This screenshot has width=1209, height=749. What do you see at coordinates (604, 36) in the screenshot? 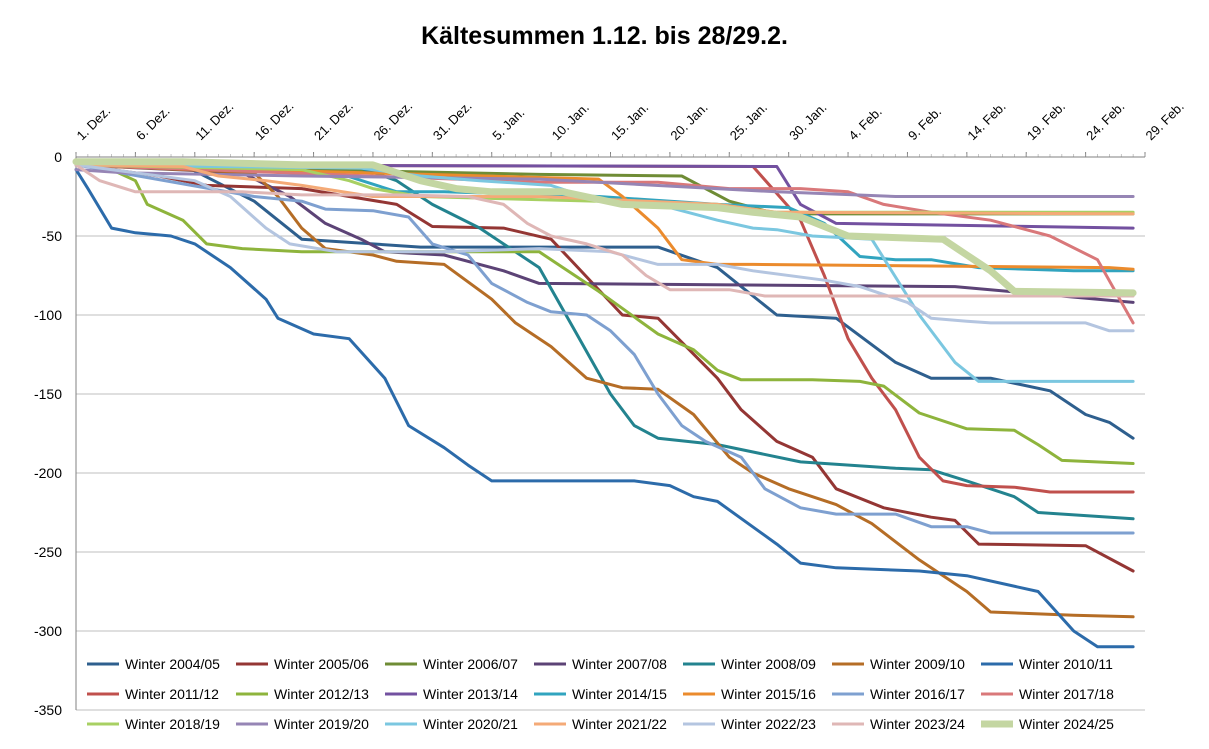
I see `chart-title: Kältesummen 1.12. bis 28/29.2.` at bounding box center [604, 36].